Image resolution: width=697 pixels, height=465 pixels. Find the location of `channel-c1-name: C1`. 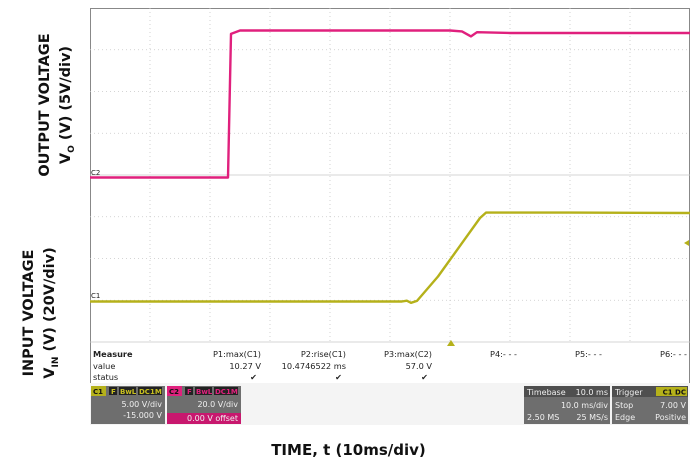

channel-c1-name: C1 is located at coordinates (98, 392).